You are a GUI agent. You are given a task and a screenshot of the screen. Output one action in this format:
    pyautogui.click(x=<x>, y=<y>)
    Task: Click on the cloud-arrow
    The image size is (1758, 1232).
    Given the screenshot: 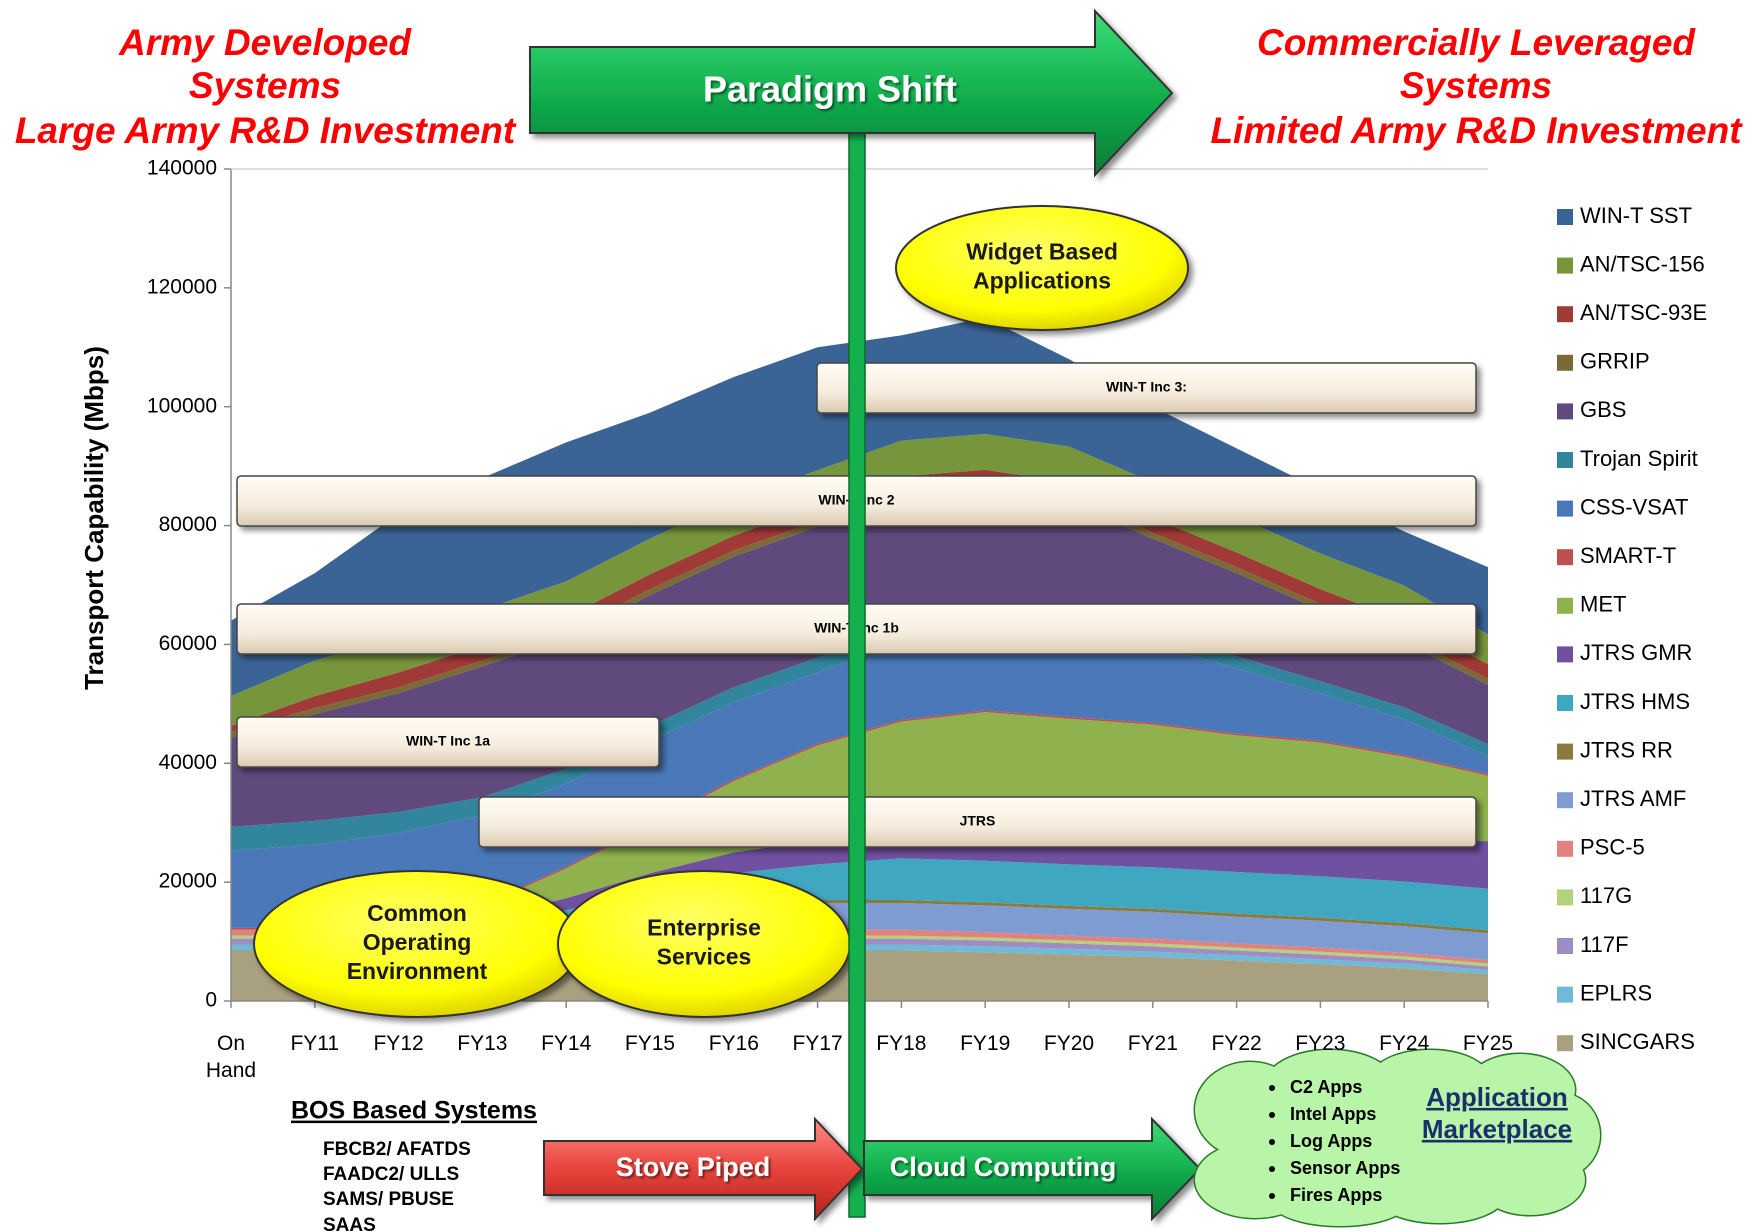 What is the action you would take?
    pyautogui.click(x=1032, y=1169)
    